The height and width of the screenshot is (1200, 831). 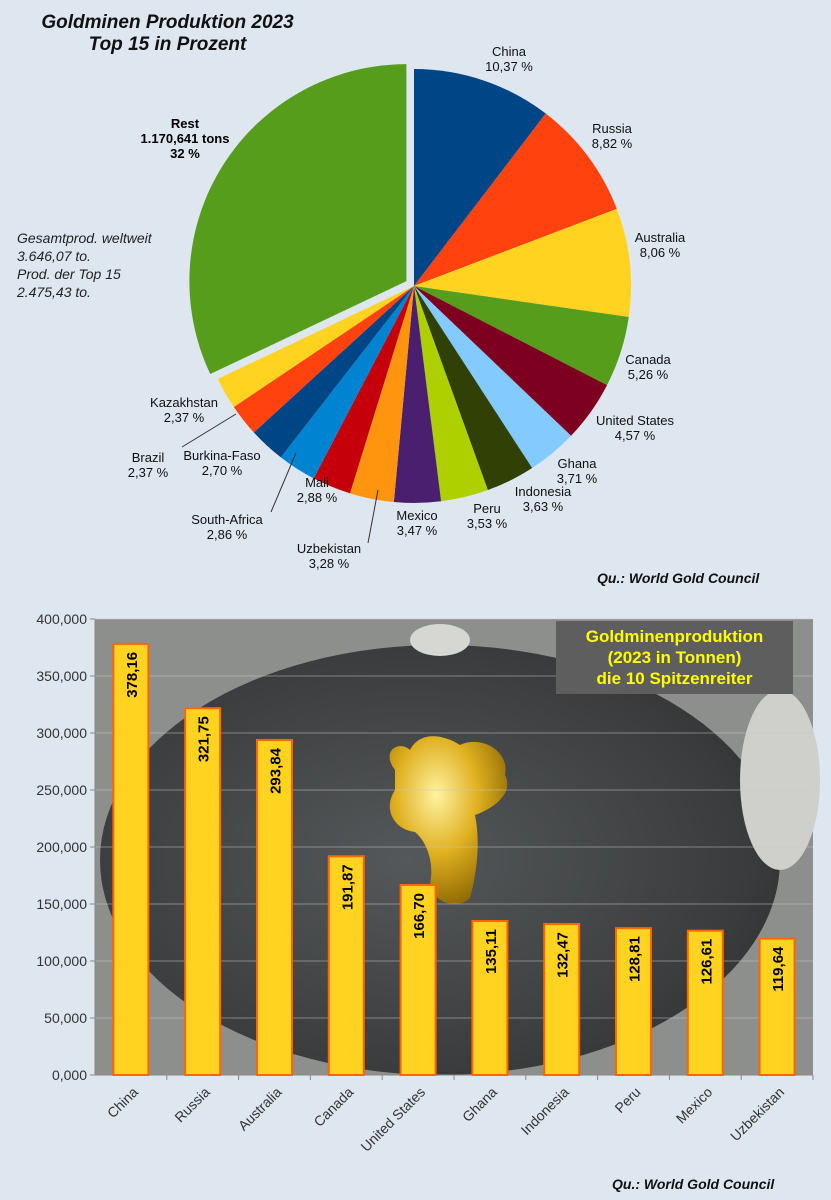 I want to click on pie-label-value: 2,86 %, so click(x=227, y=534).